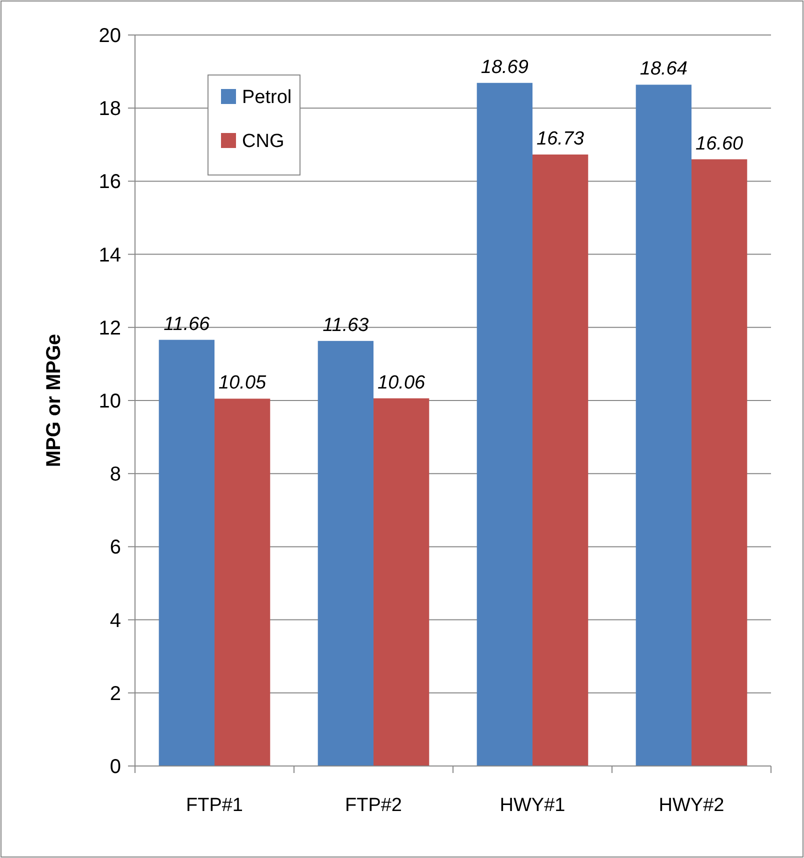 The height and width of the screenshot is (858, 804). I want to click on x-tick-label: HWY#1, so click(533, 805).